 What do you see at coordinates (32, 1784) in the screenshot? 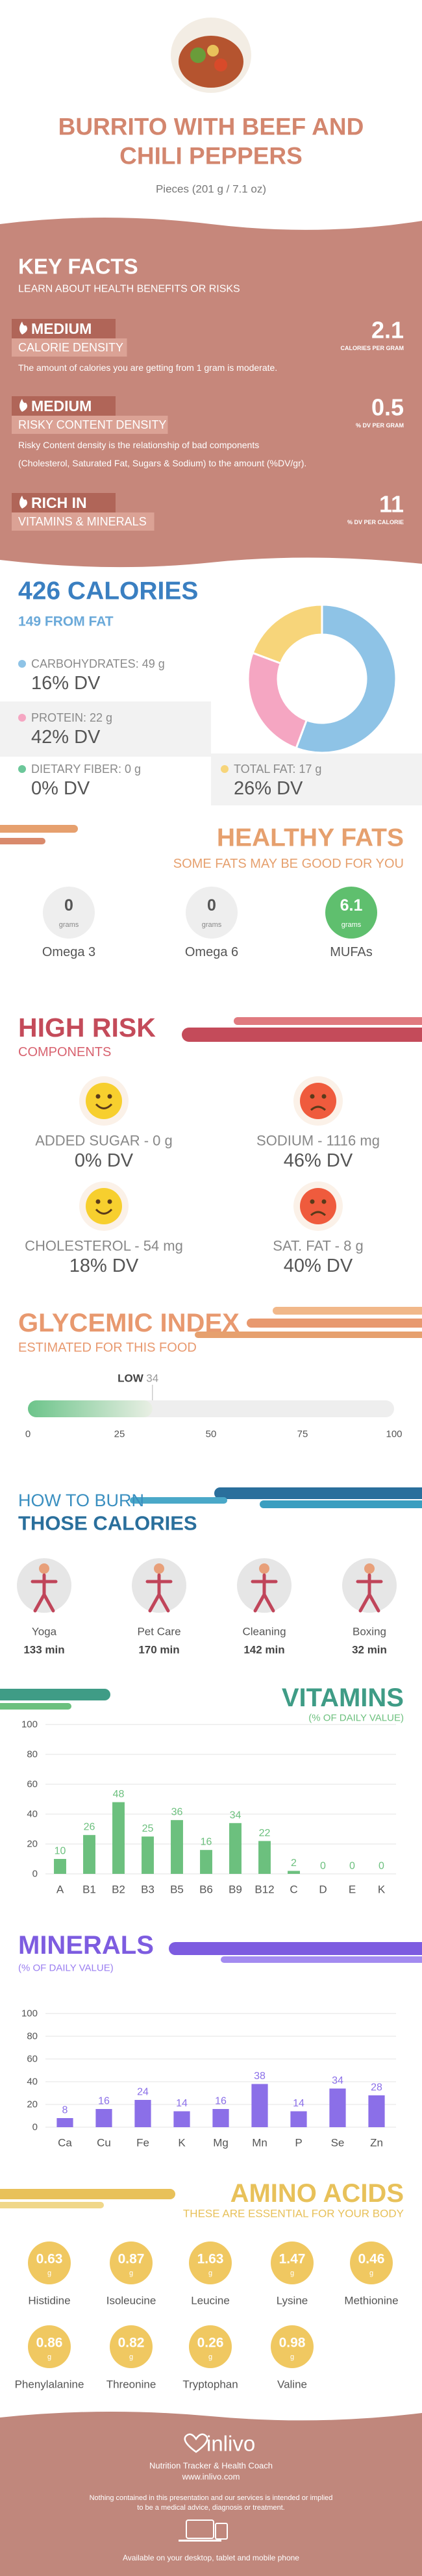
I see `y-tick-label: 60` at bounding box center [32, 1784].